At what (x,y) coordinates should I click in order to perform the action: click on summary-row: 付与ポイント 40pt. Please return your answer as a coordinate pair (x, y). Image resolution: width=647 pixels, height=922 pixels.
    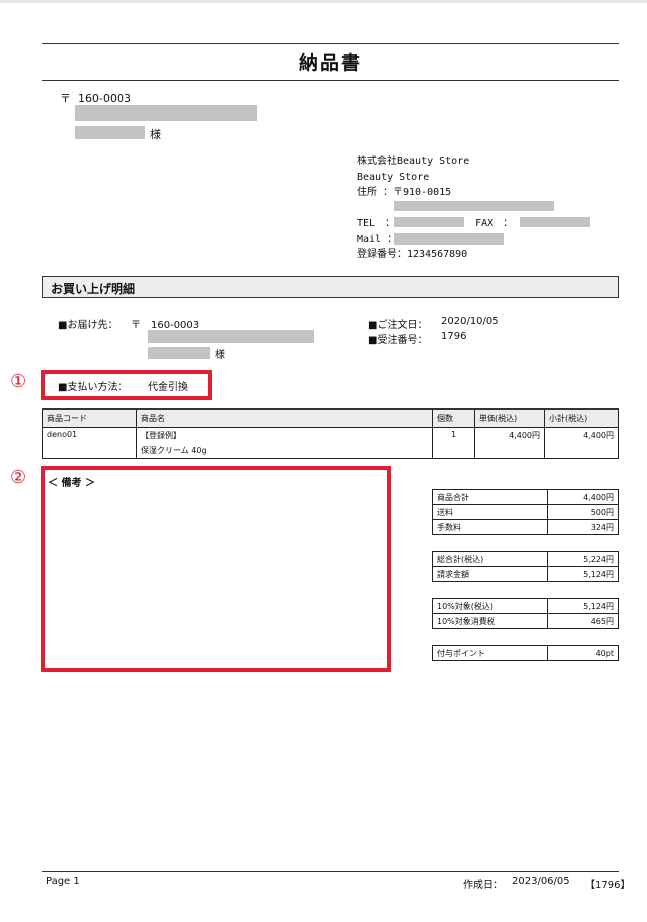
    Looking at the image, I should click on (525, 653).